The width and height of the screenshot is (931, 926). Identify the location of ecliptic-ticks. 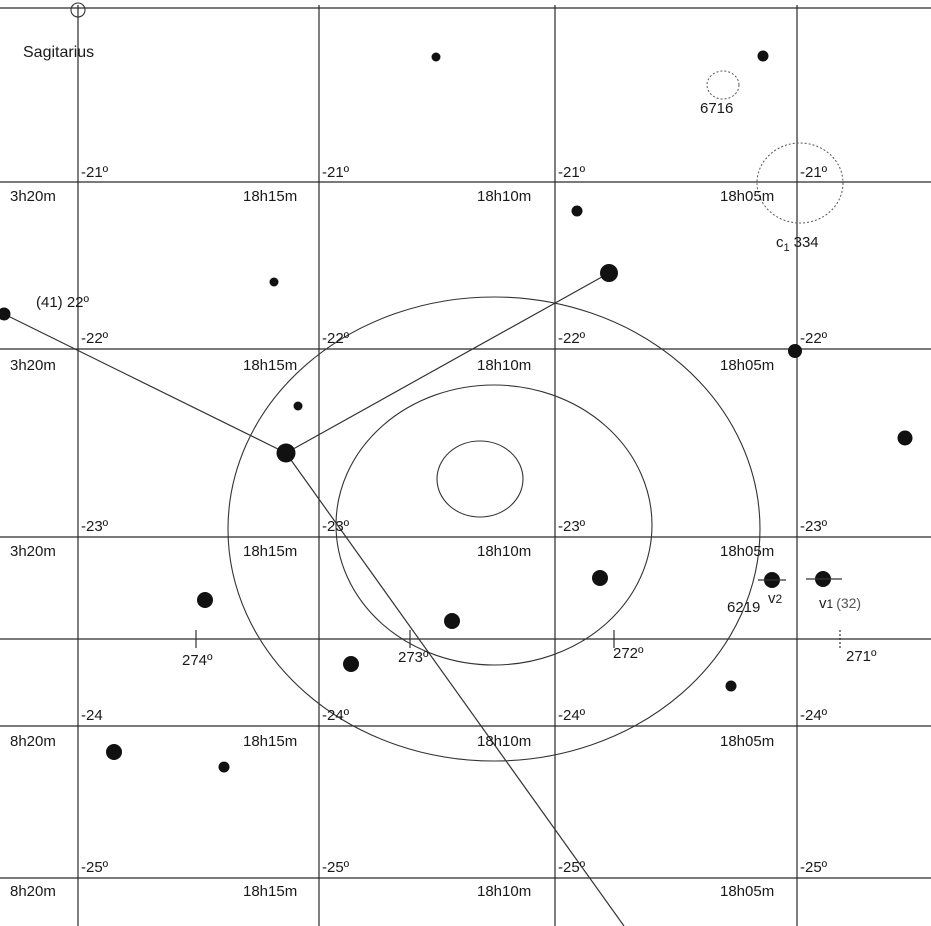
(518, 639).